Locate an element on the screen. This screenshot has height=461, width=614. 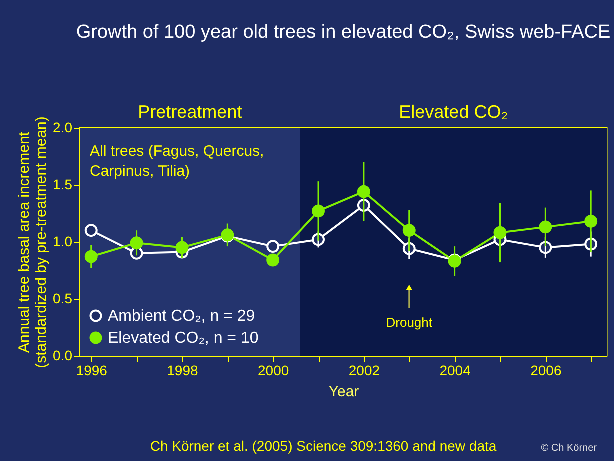
y-tick-label: 0.0 is located at coordinates (63, 356).